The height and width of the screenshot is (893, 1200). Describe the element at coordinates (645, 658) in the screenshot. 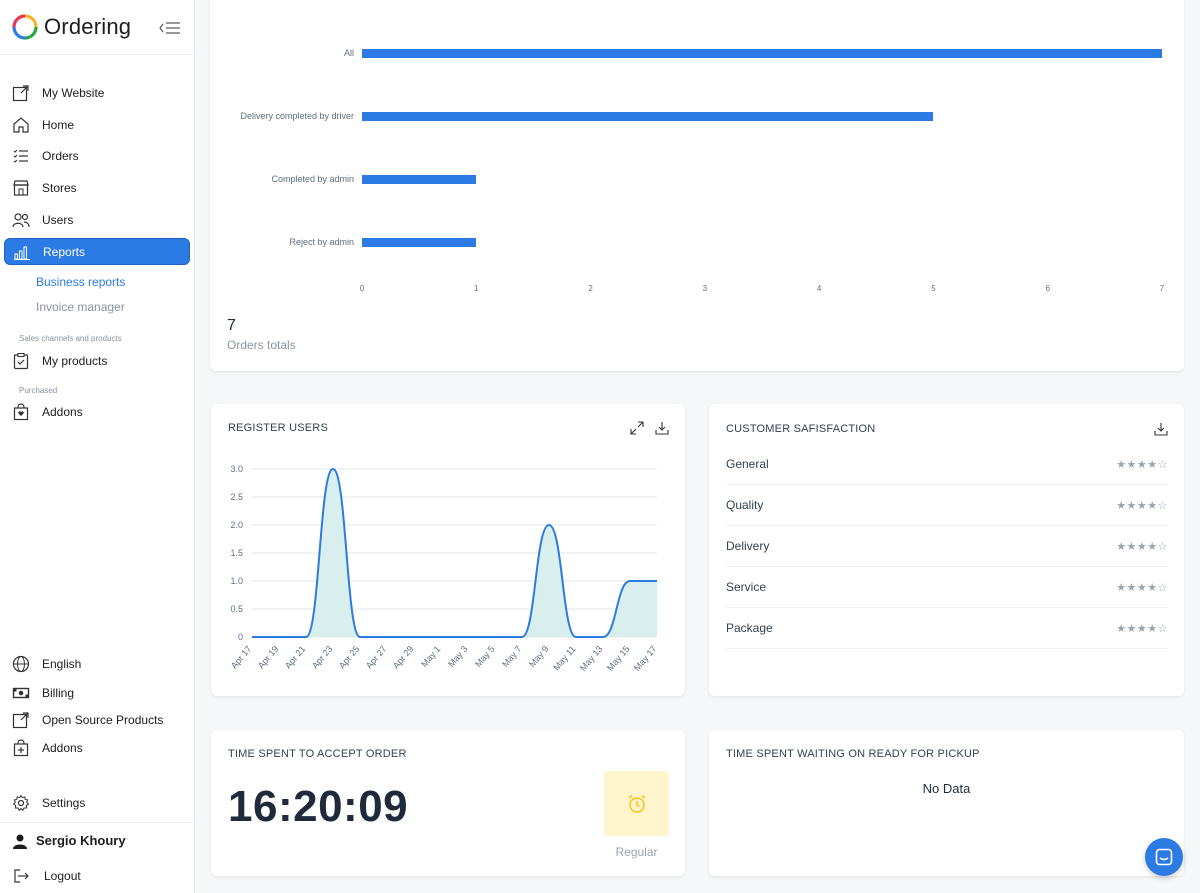

I see `x-tick-label: May 17` at that location.